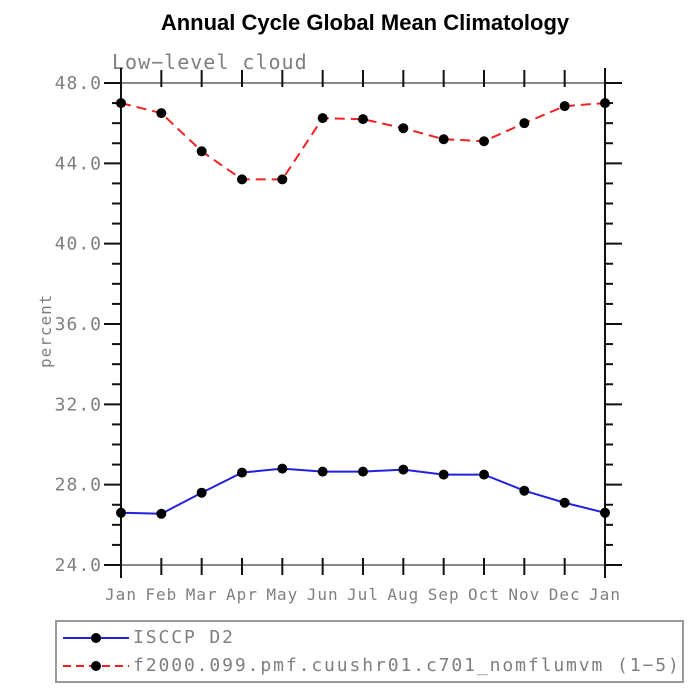  I want to click on x-tick-label: Jul, so click(363, 594).